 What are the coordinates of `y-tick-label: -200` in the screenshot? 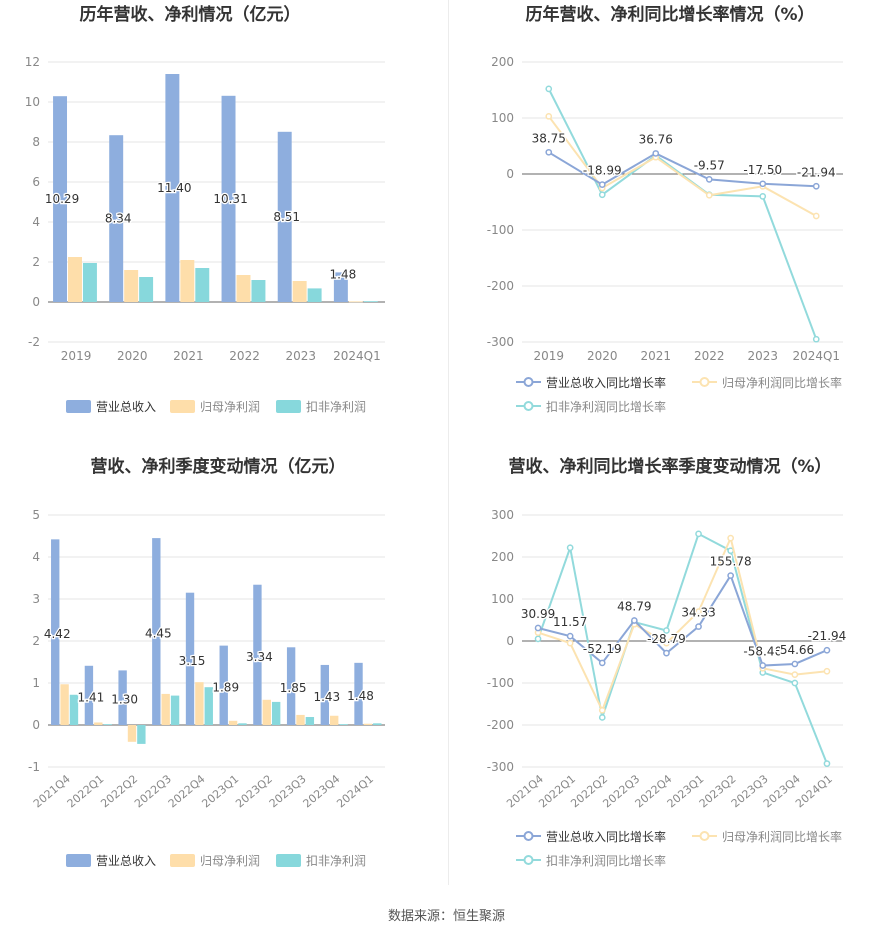 It's located at (500, 725).